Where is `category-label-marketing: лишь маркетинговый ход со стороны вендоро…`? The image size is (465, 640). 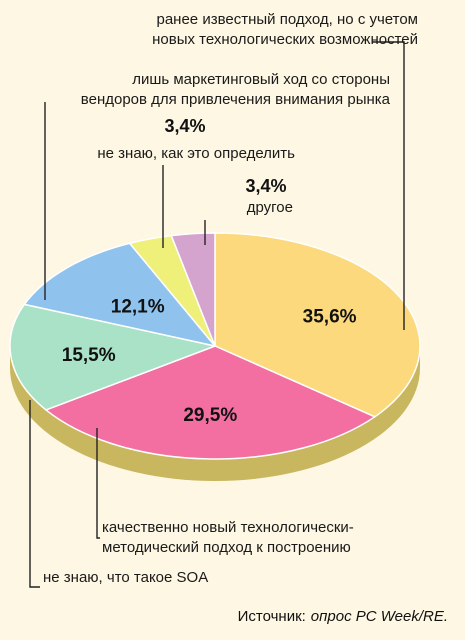
category-label-marketing: лишь маркетинговый ход со стороны вендоро… is located at coordinates (236, 89).